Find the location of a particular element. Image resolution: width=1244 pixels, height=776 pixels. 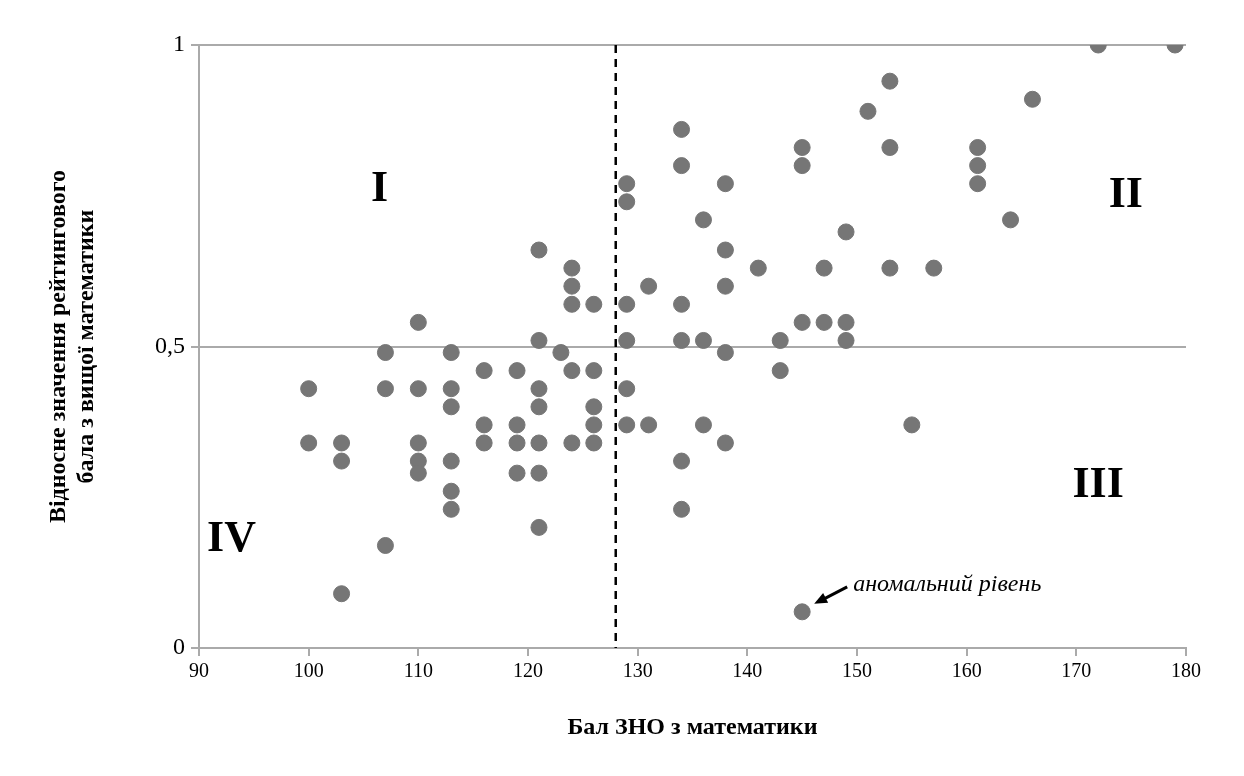

annotation: III is located at coordinates (1098, 482).